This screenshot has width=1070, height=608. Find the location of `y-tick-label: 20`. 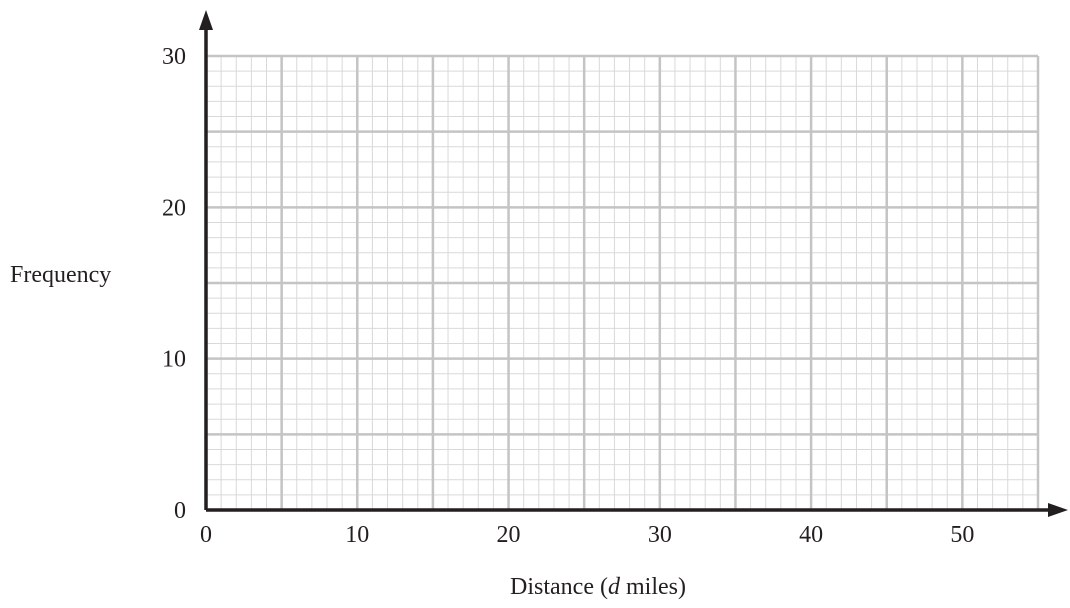

y-tick-label: 20 is located at coordinates (174, 208).